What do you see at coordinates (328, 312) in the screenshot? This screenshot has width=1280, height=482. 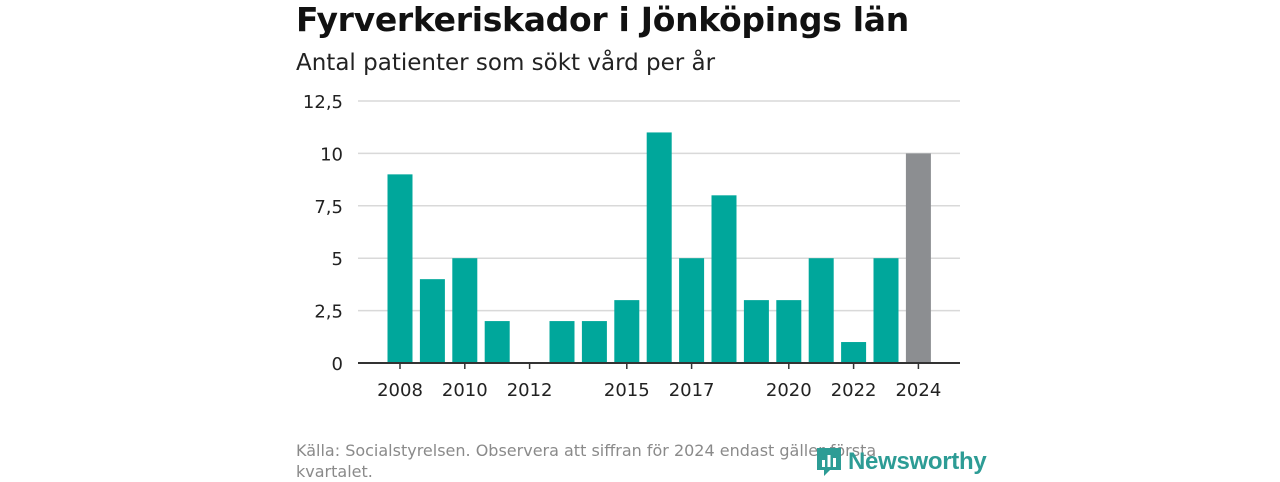 I see `y-tick-label: 2,5` at bounding box center [328, 312].